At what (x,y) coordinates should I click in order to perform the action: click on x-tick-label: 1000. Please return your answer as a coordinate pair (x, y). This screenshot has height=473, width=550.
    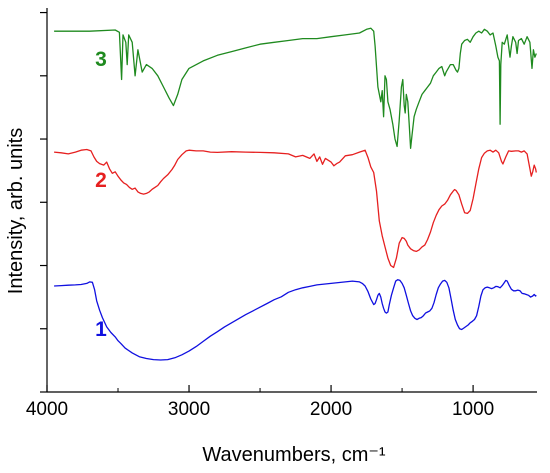
    Looking at the image, I should click on (473, 409).